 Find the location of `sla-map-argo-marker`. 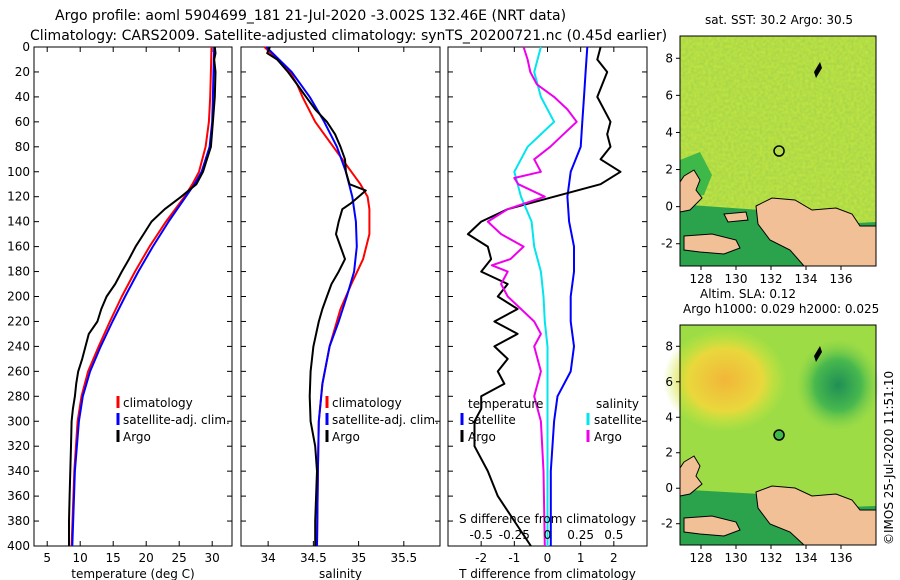

sla-map-argo-marker is located at coordinates (779, 435).